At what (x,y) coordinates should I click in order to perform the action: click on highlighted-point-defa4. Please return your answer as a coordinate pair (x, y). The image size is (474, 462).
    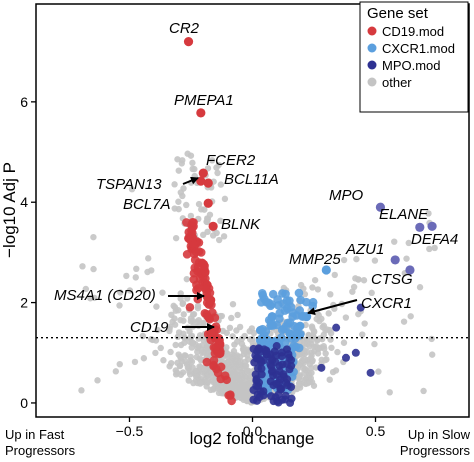
    Looking at the image, I should click on (420, 227).